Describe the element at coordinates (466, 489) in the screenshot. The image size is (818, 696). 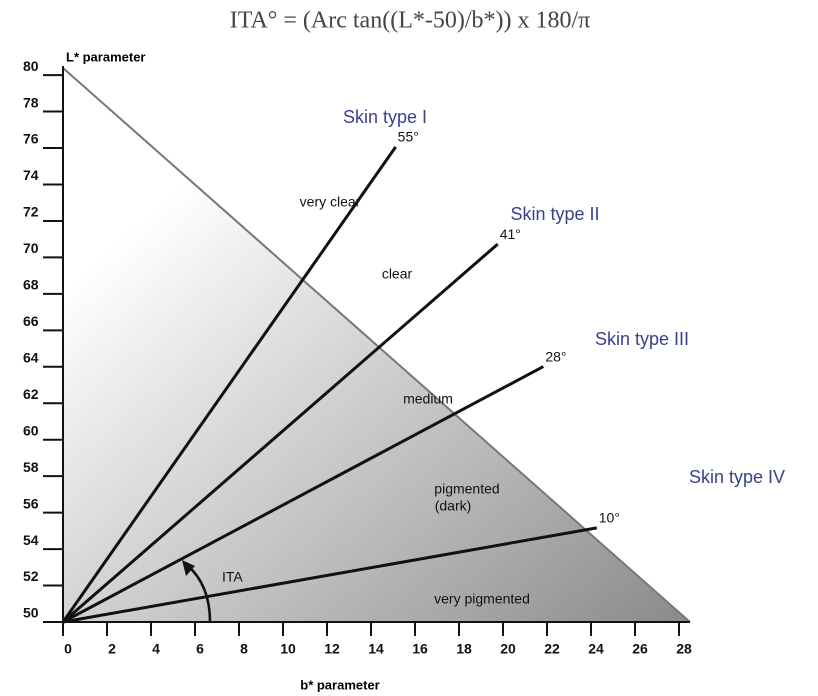
I see `region-label: pigmented` at that location.